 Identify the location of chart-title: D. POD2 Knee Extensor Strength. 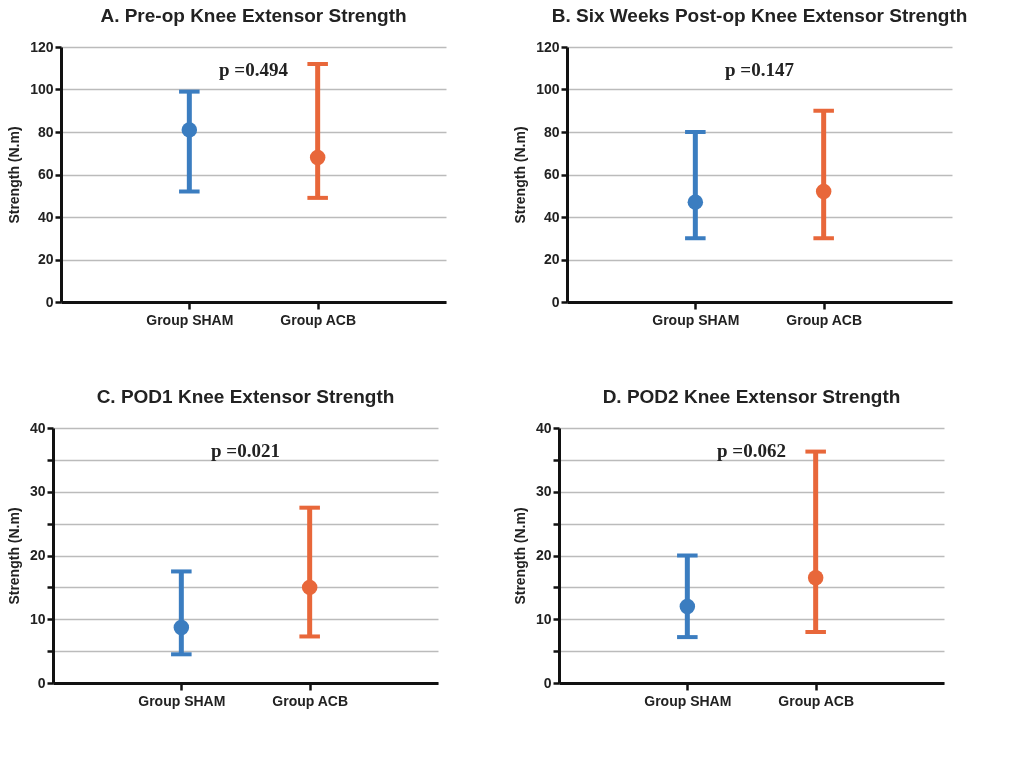
(751, 396).